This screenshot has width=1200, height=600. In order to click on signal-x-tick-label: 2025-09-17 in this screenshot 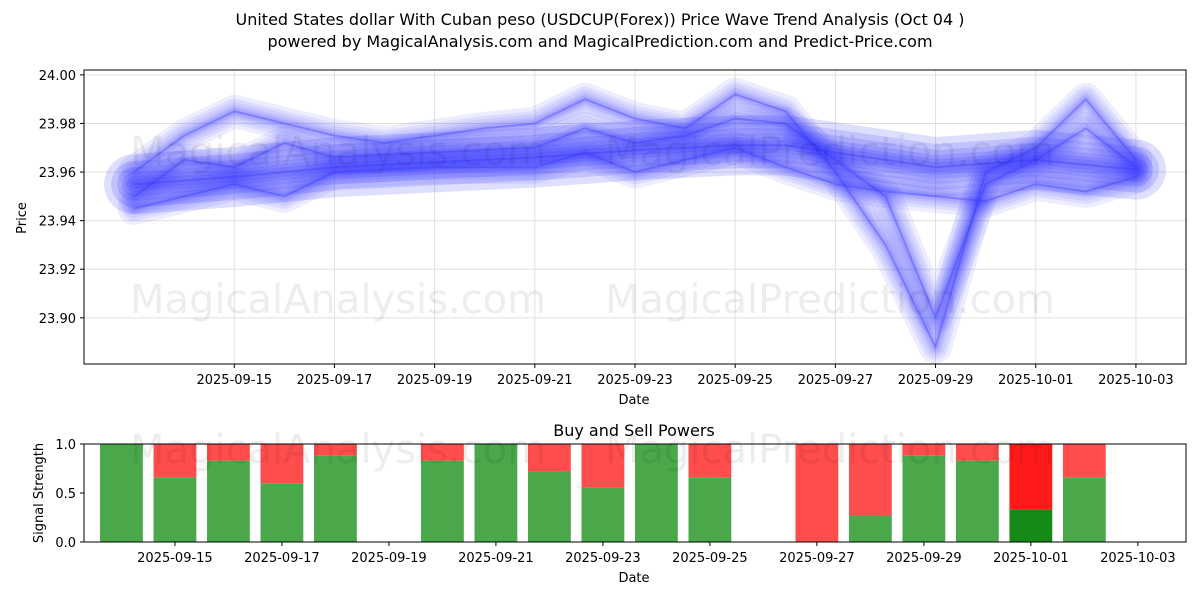, I will do `click(282, 558)`.